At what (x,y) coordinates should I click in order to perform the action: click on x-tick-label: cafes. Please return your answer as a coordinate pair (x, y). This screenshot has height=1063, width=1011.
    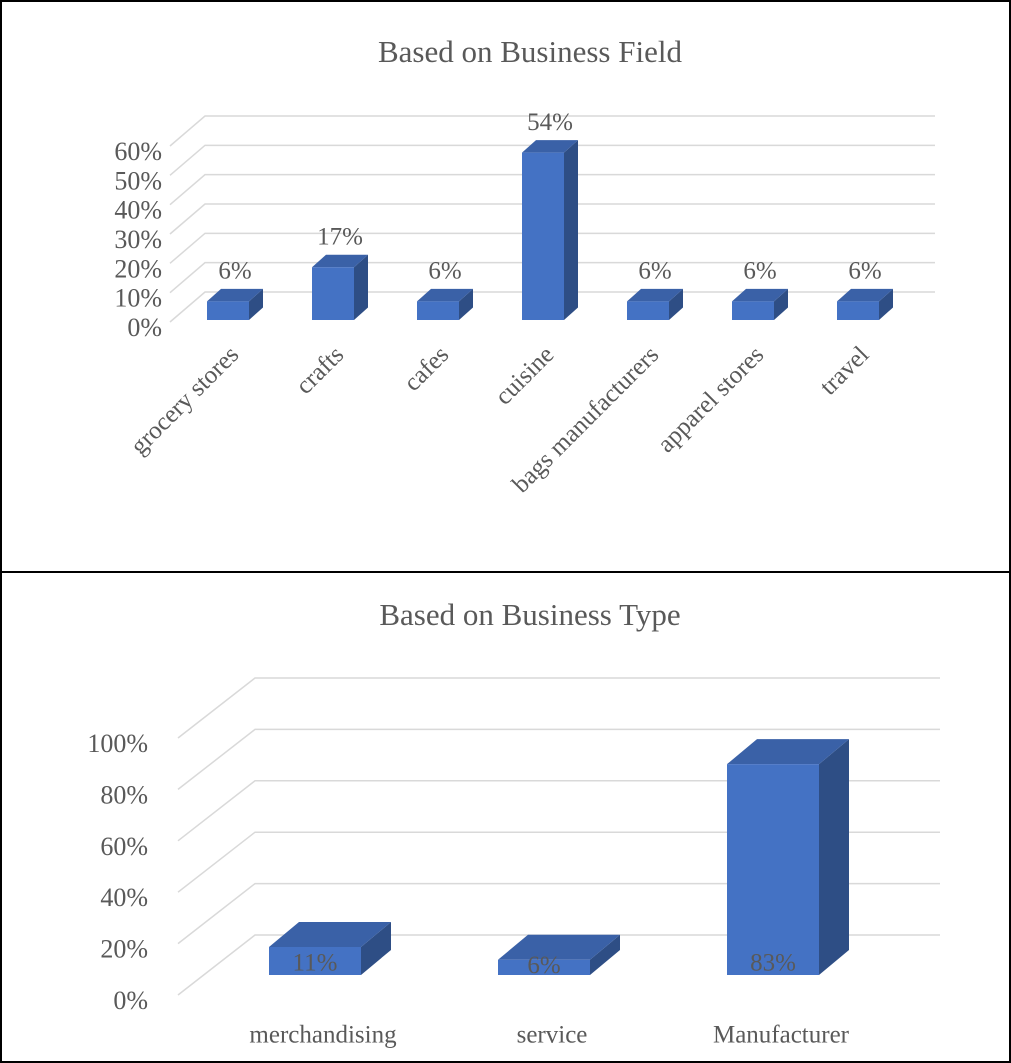
    Looking at the image, I should click on (426, 368).